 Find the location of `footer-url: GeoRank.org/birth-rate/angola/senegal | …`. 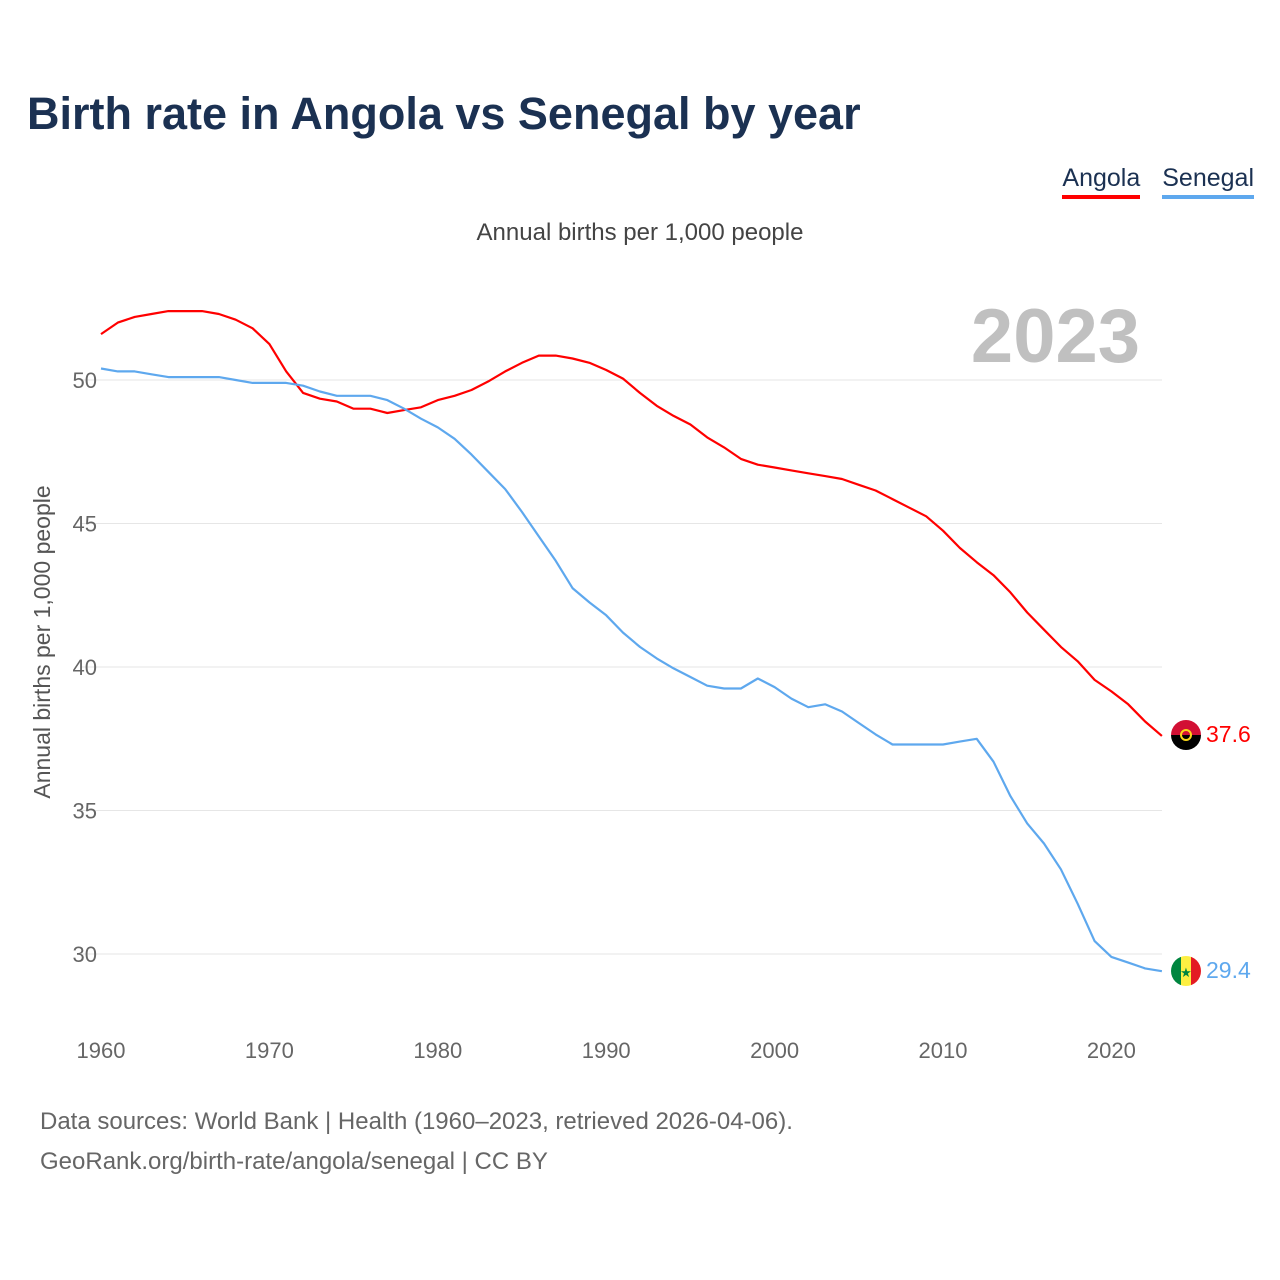

footer-url: GeoRank.org/birth-rate/angola/senegal | … is located at coordinates (294, 1161).